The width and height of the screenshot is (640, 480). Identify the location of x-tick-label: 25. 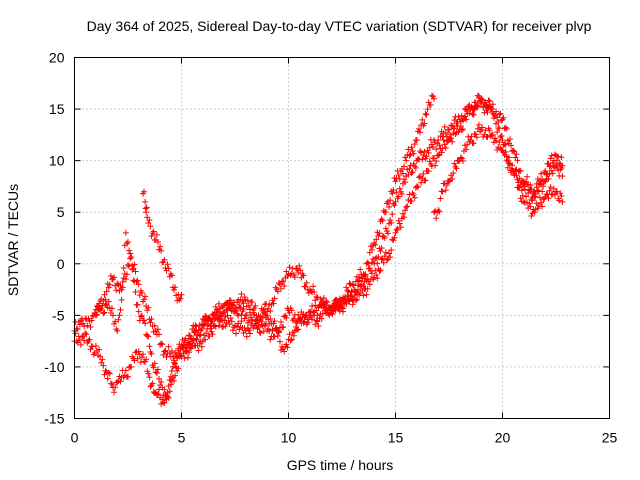
(610, 438).